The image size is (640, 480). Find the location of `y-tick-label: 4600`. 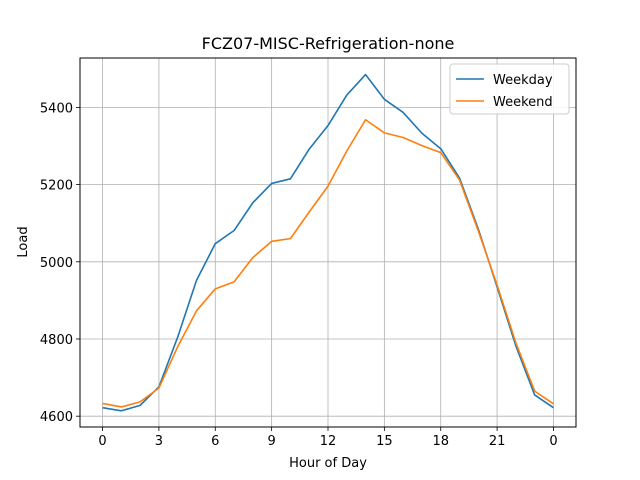

y-tick-label: 4600 is located at coordinates (56, 417).